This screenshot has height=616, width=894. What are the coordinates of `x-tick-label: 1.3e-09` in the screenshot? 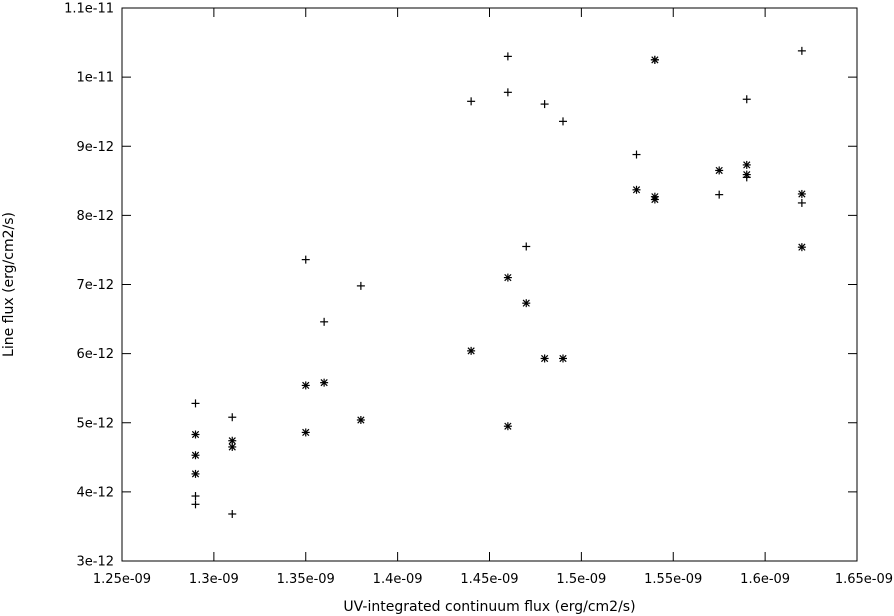 It's located at (214, 579).